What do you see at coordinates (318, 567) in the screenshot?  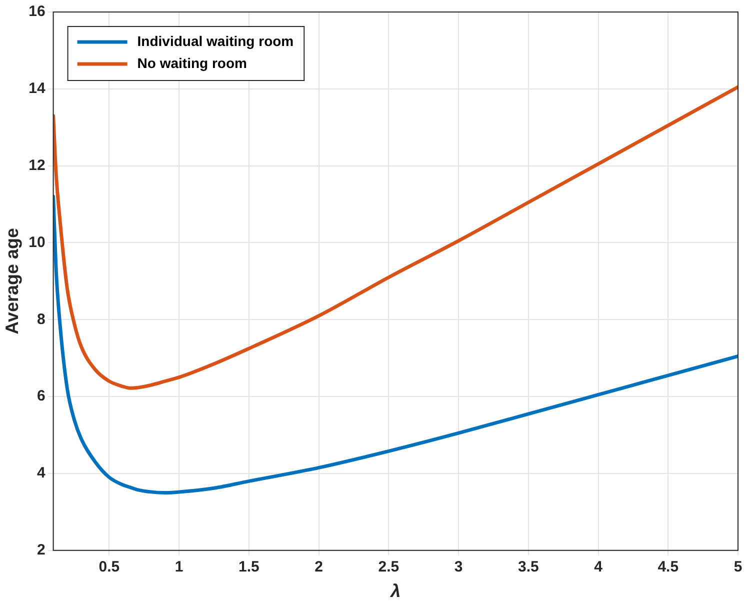 I see `x-tick-label: 2` at bounding box center [318, 567].